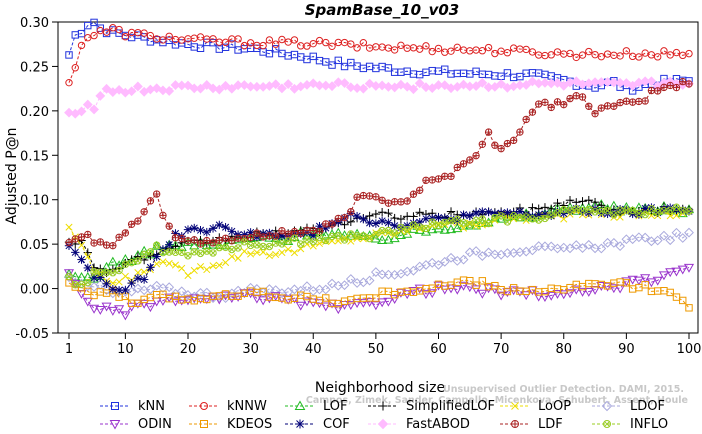 This screenshot has width=702, height=434. What do you see at coordinates (69, 349) in the screenshot?
I see `x-tick-label: 1` at bounding box center [69, 349].